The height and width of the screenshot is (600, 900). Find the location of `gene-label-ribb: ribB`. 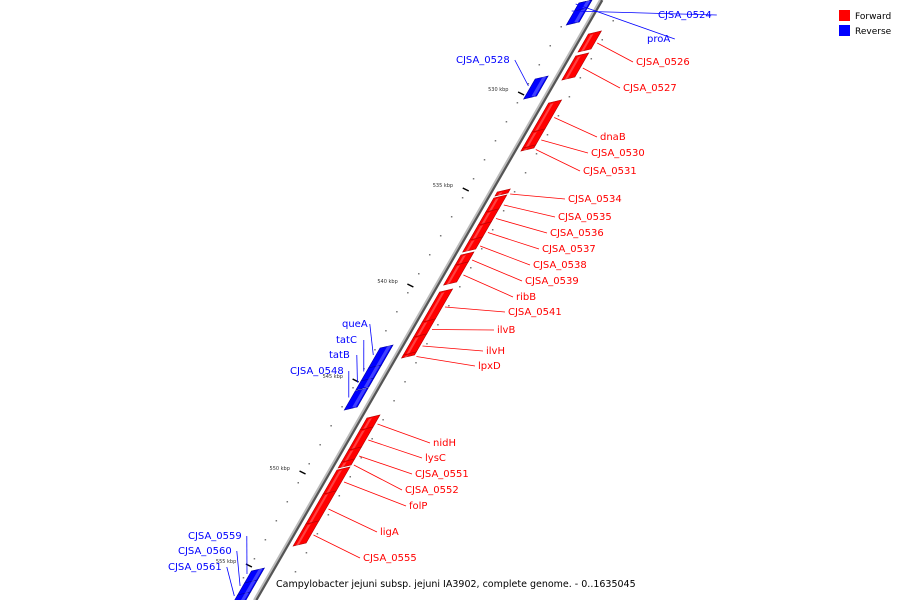

gene-label-ribb: ribB is located at coordinates (526, 297).